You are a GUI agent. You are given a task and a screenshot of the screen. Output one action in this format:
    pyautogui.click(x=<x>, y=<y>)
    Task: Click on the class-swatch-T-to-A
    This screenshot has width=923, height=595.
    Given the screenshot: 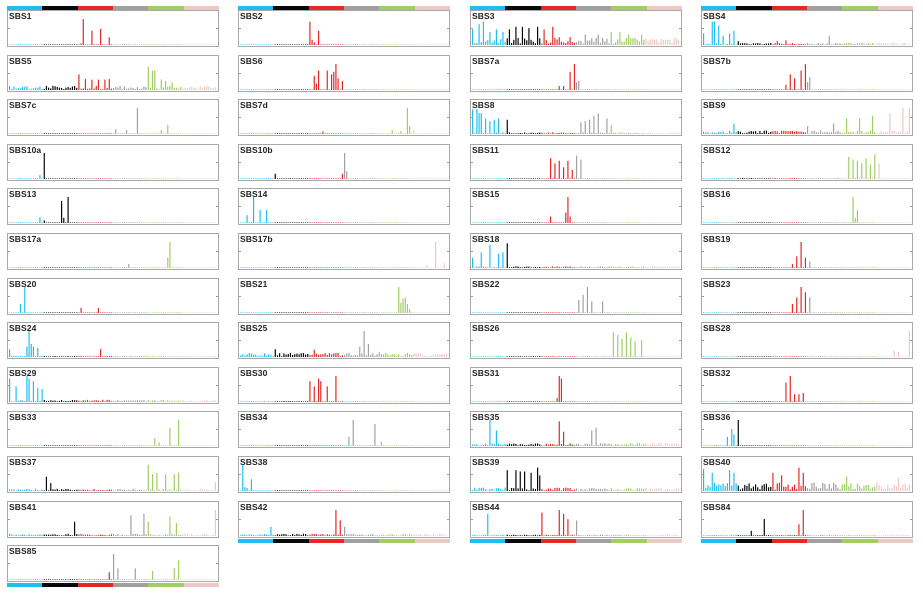 What is the action you would take?
    pyautogui.click(x=824, y=8)
    